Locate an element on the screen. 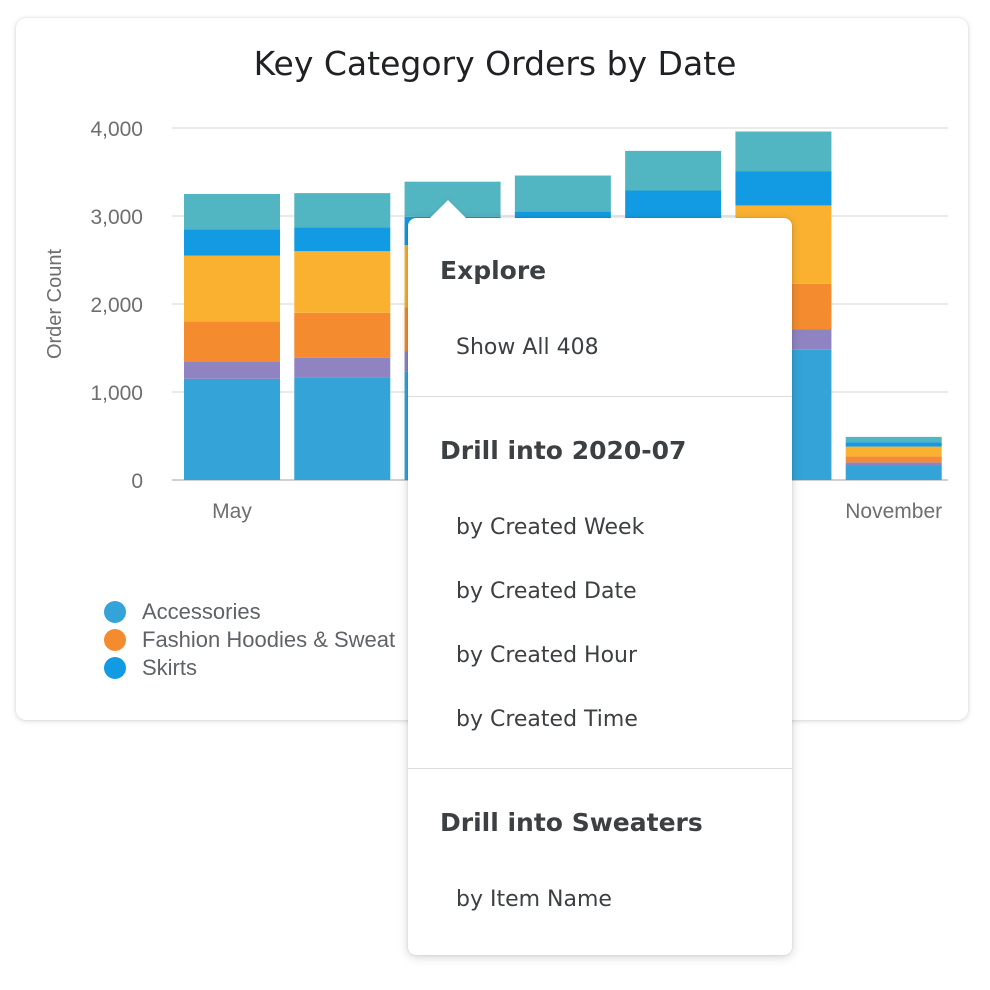 The image size is (990, 990). x-tick-label: November is located at coordinates (893, 511).